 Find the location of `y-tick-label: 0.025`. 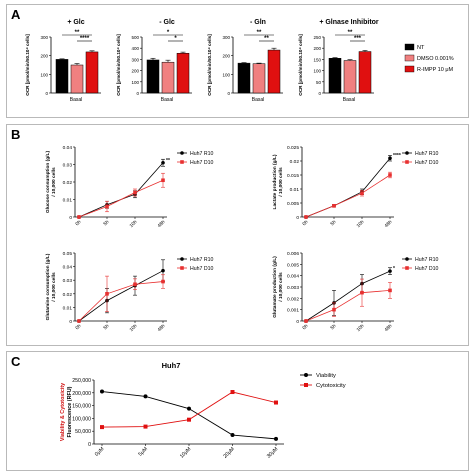

y-tick-label: 0.025 is located at coordinates (293, 148).